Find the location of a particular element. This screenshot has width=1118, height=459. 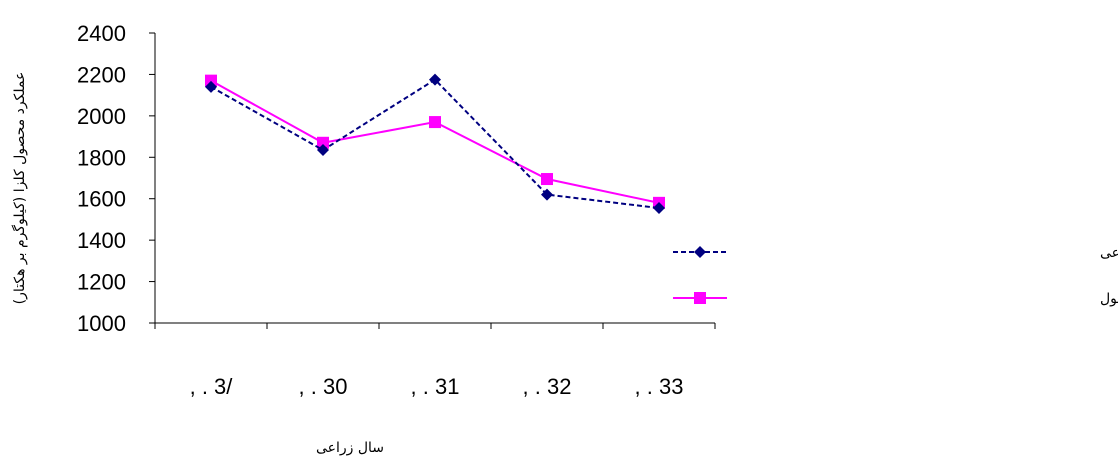

y-tick-label: 2000 is located at coordinates (101, 116).